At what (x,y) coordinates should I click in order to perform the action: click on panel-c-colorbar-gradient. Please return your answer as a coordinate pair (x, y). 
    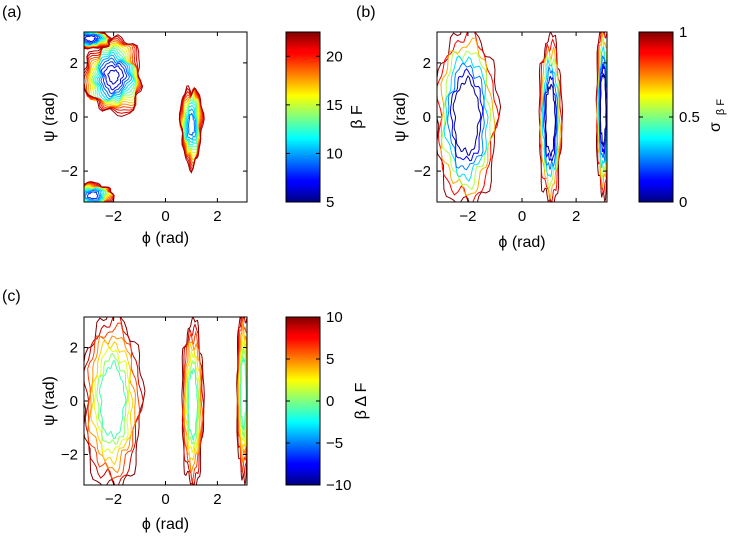
    Looking at the image, I should click on (303, 401).